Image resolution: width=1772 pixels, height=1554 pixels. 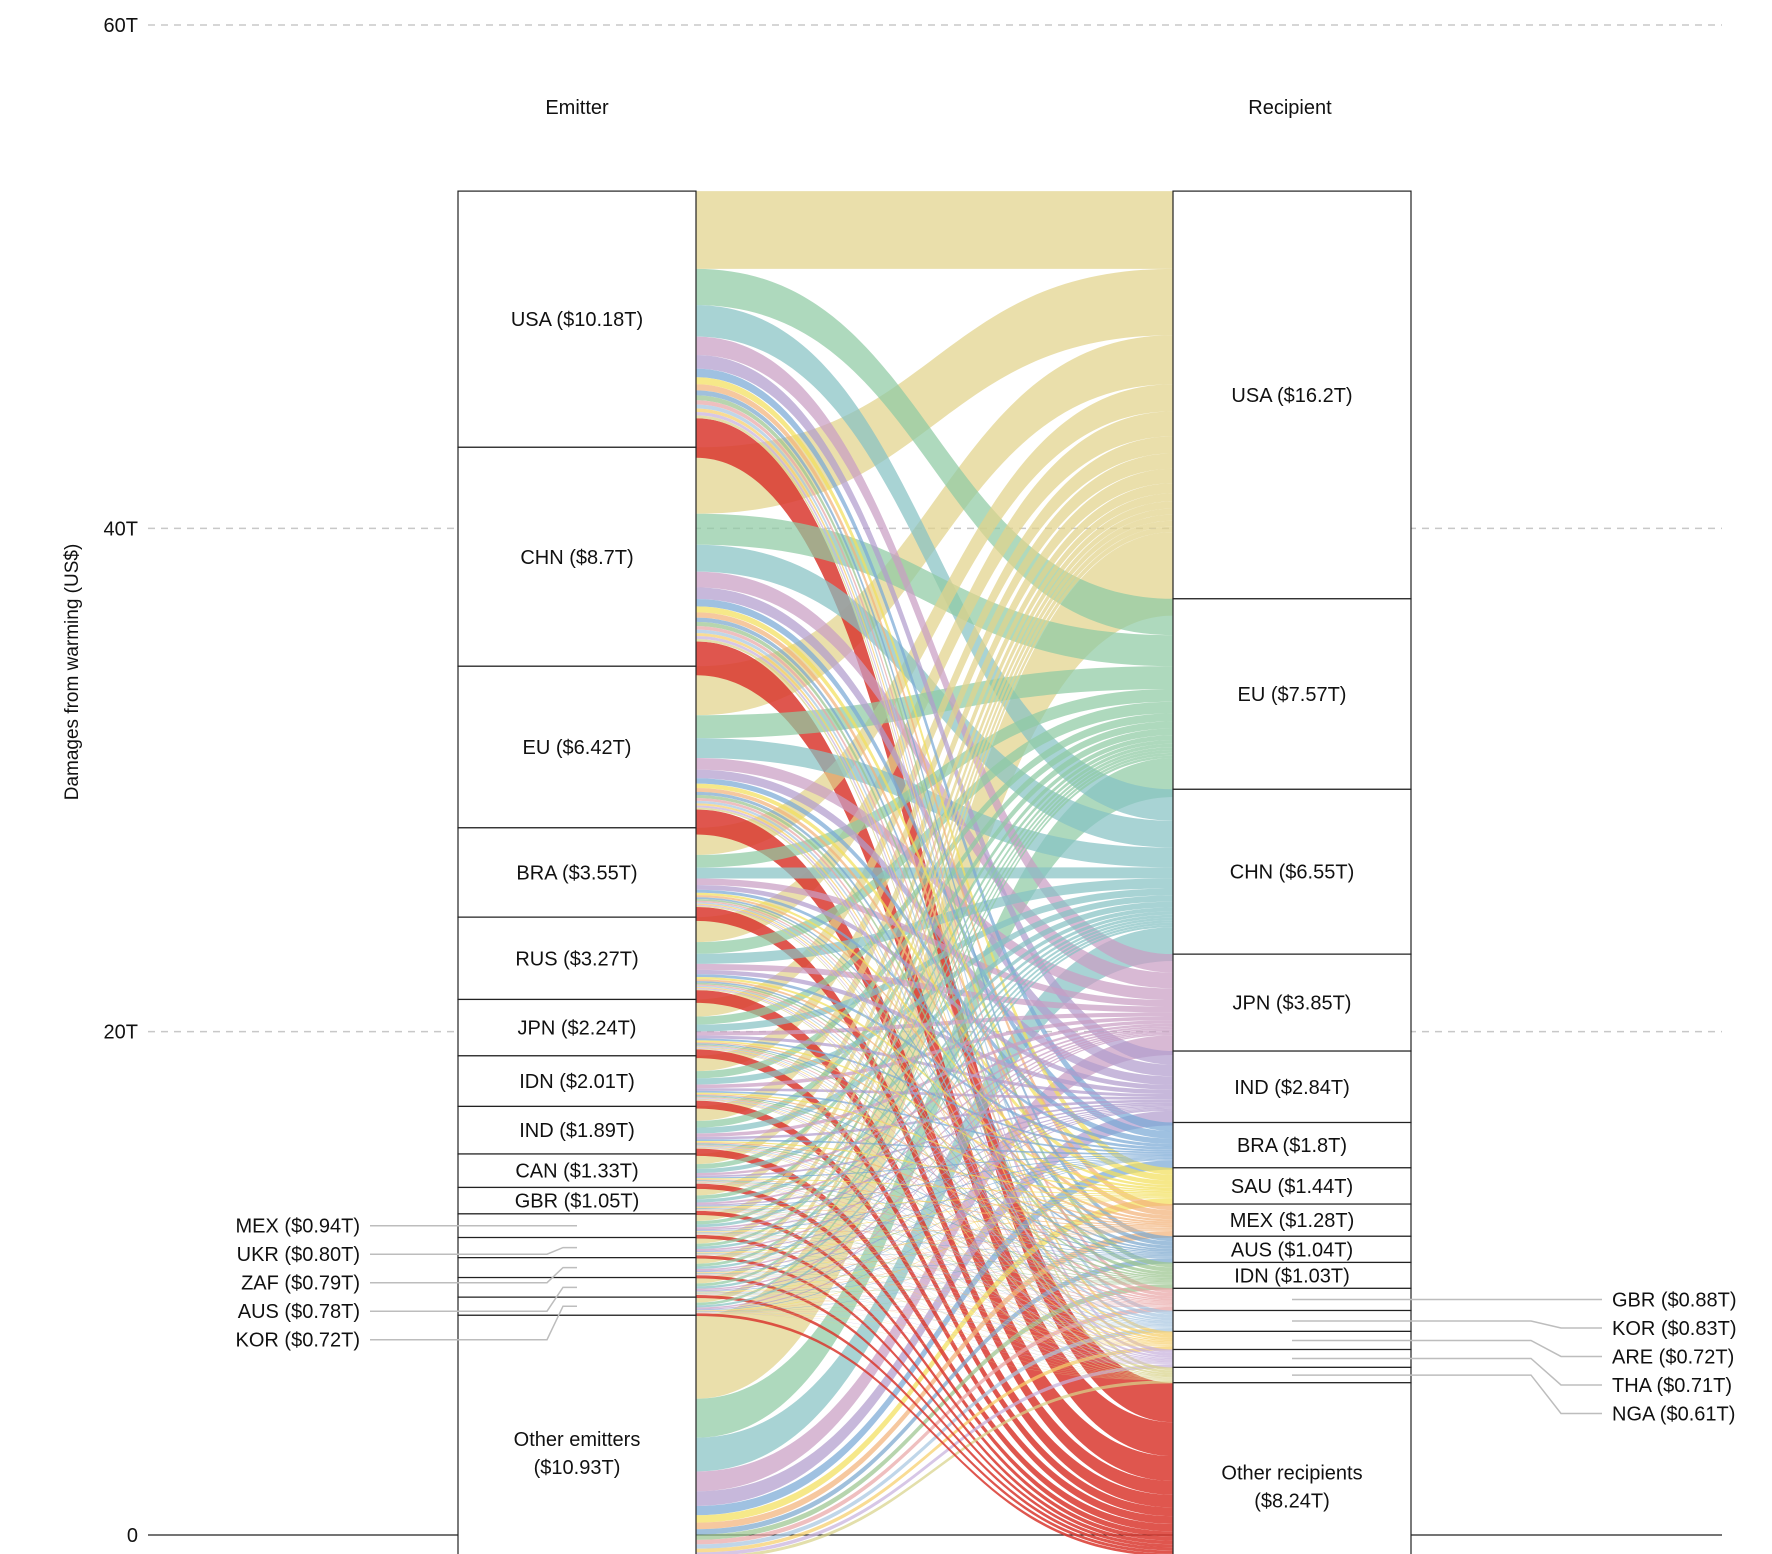 I want to click on flow-kor-to-bra, so click(x=934, y=1235).